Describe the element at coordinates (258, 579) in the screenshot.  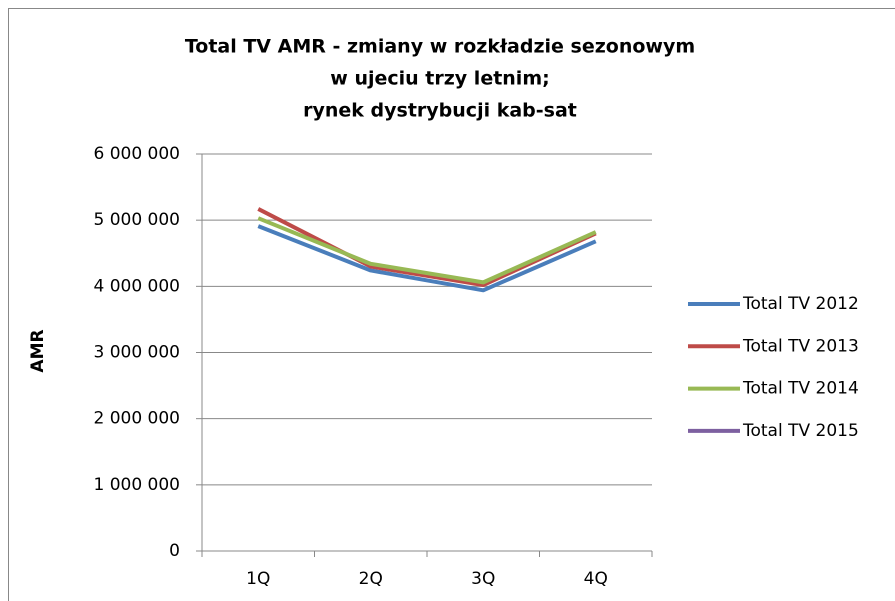
I see `x-tick-label: 1Q` at that location.